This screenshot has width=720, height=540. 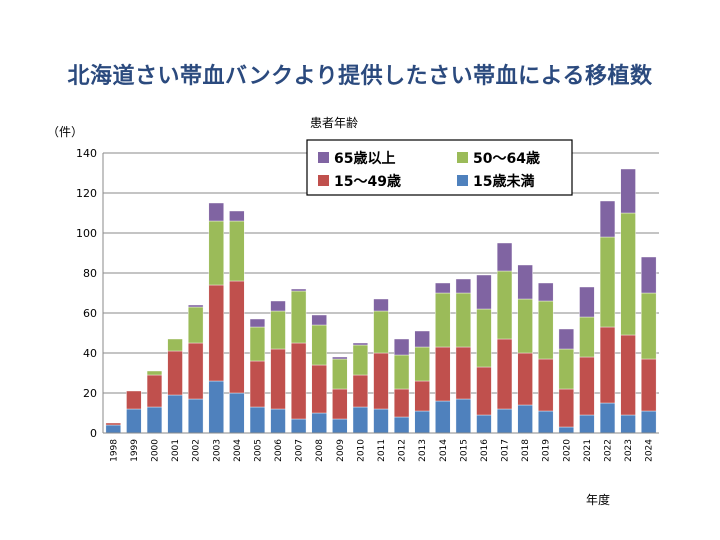 I want to click on legend-entry: 15歳未満, so click(x=503, y=181).